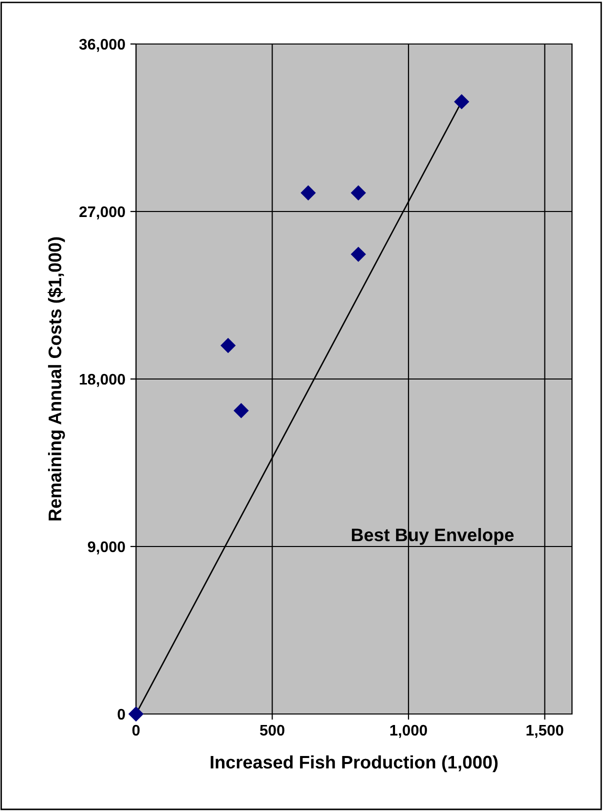 This screenshot has height=811, width=603. Describe the element at coordinates (102, 380) in the screenshot. I see `y-tick-label: 18,000` at that location.